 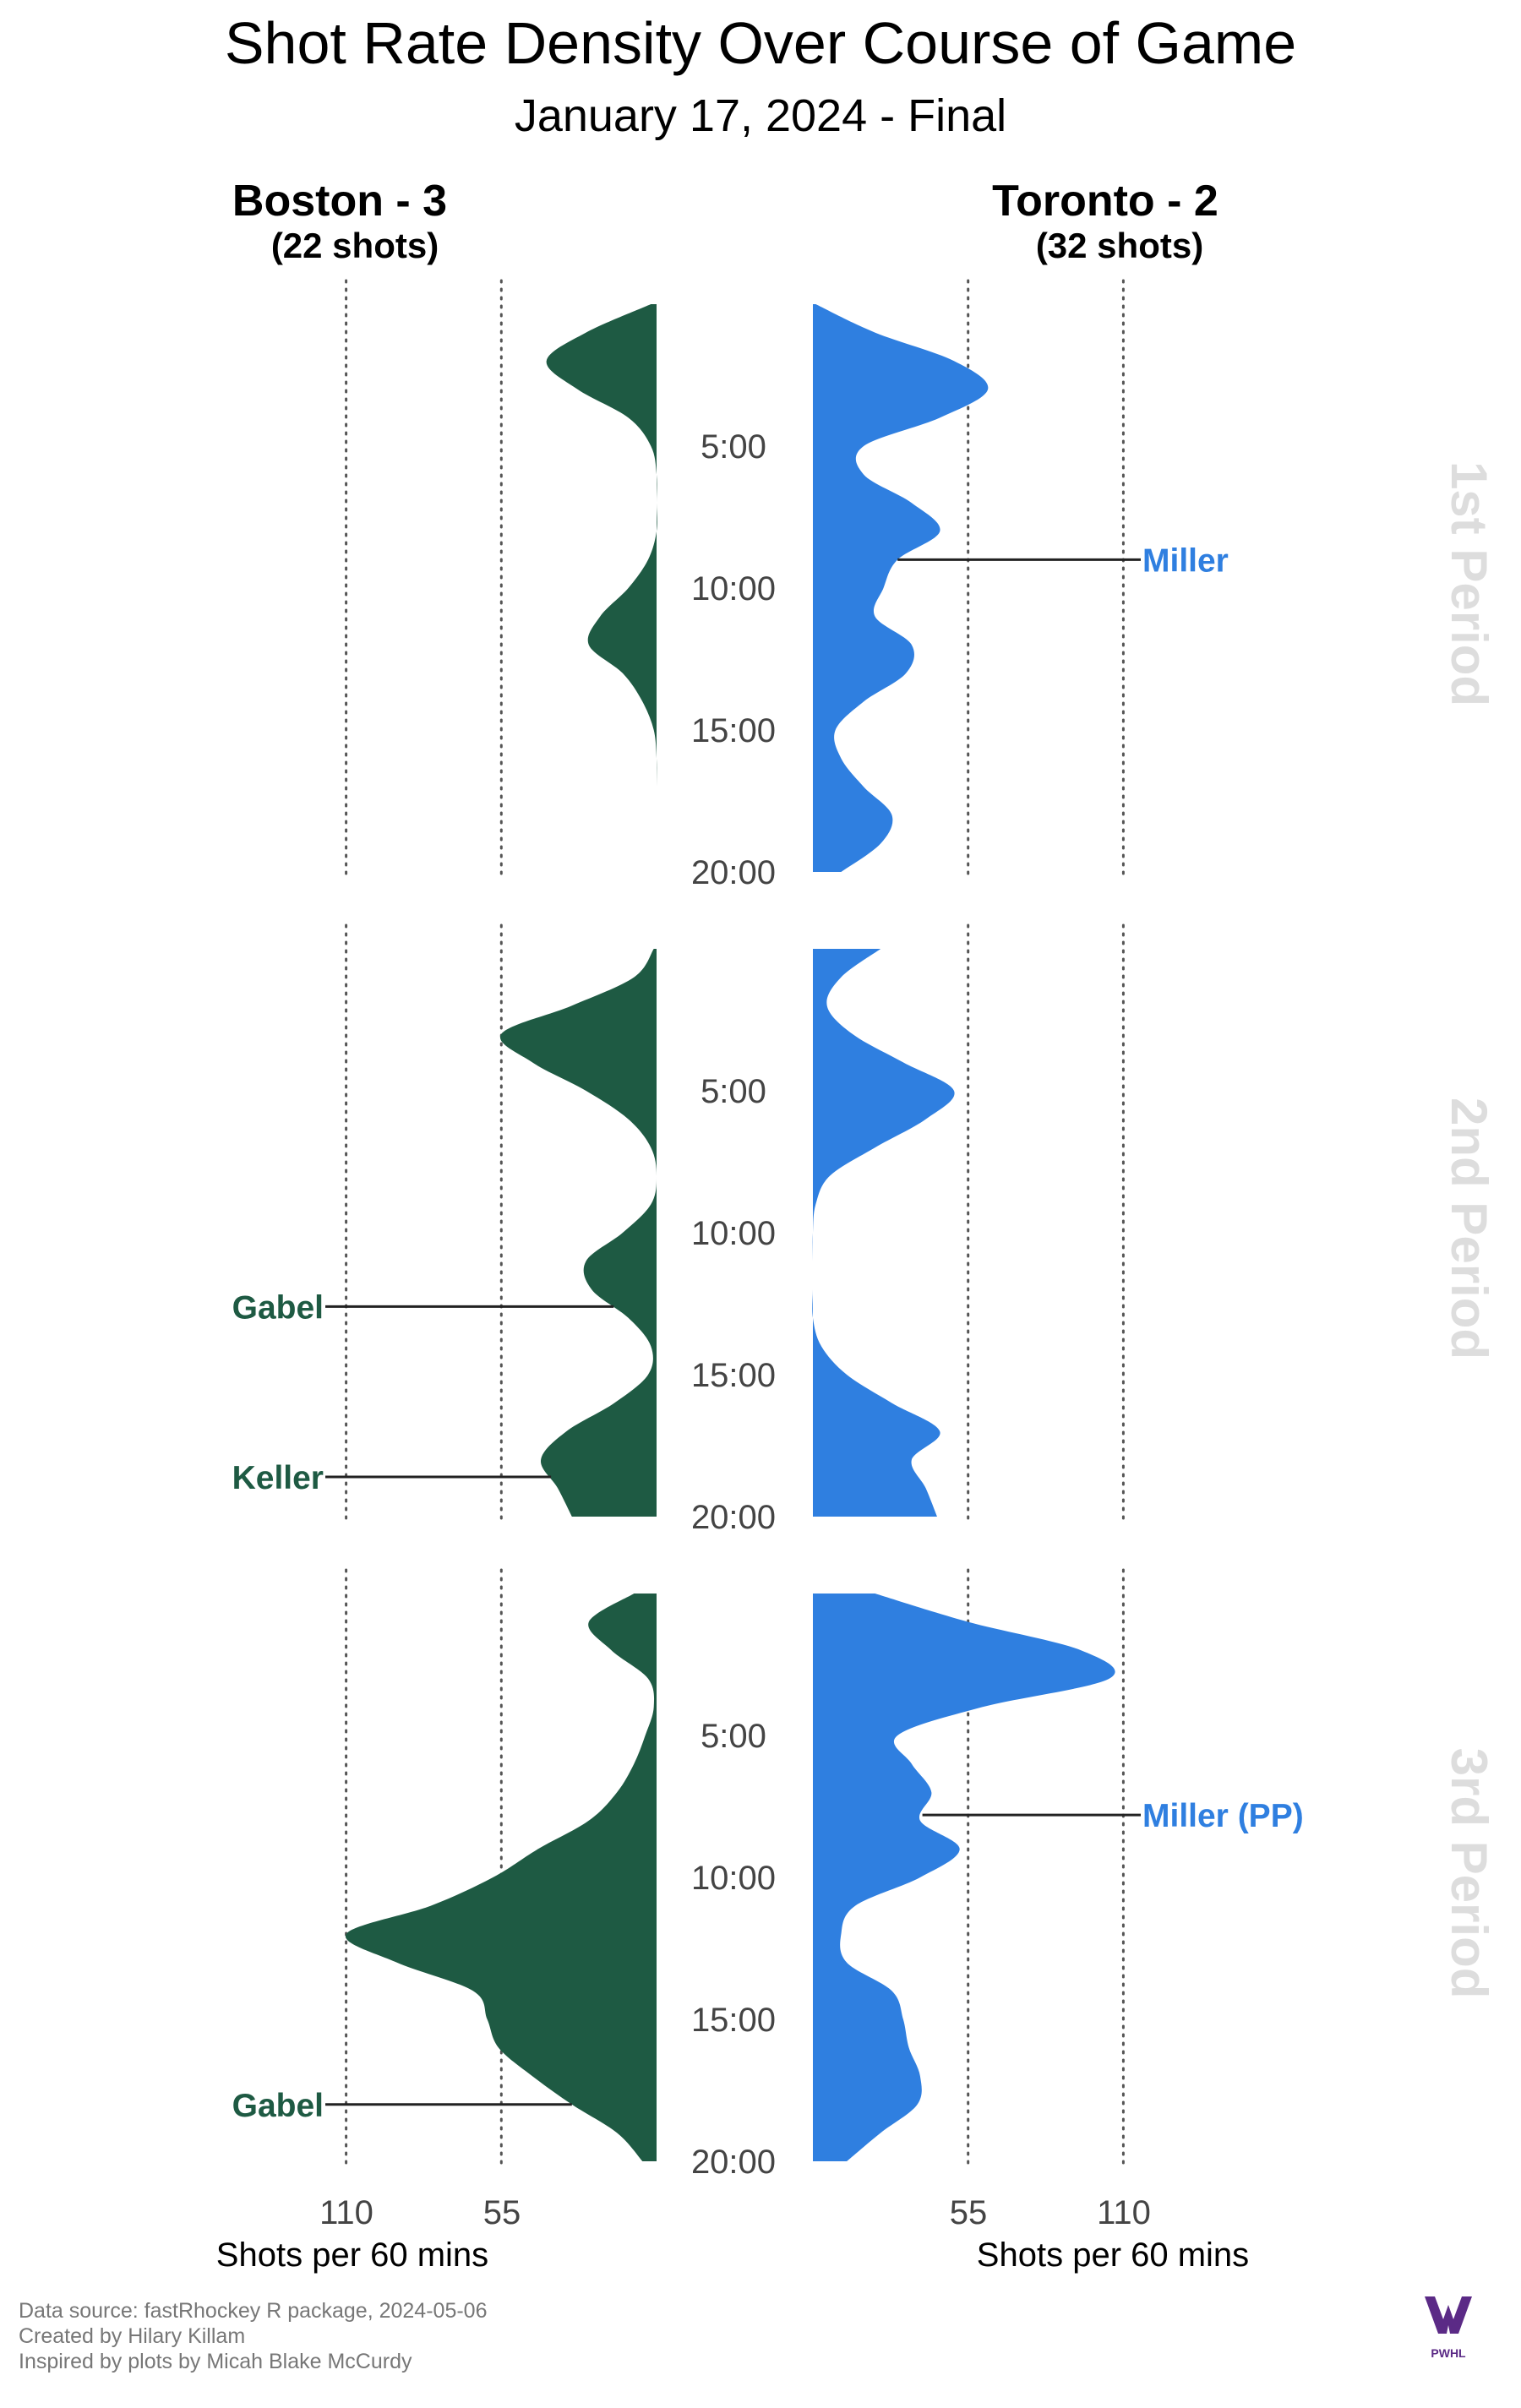 I want to click on right-x-tick-110: 110, so click(x=1124, y=2212).